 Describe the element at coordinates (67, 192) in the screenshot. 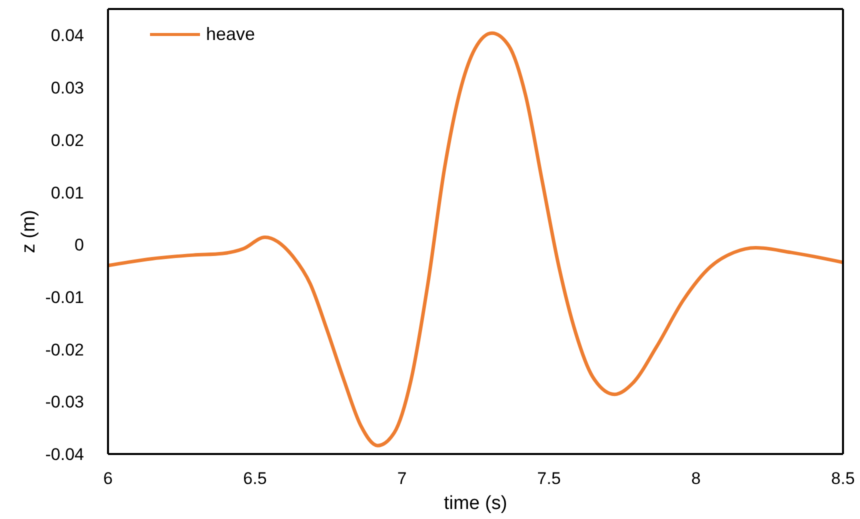

I see `y-tick-label: 0.01` at that location.